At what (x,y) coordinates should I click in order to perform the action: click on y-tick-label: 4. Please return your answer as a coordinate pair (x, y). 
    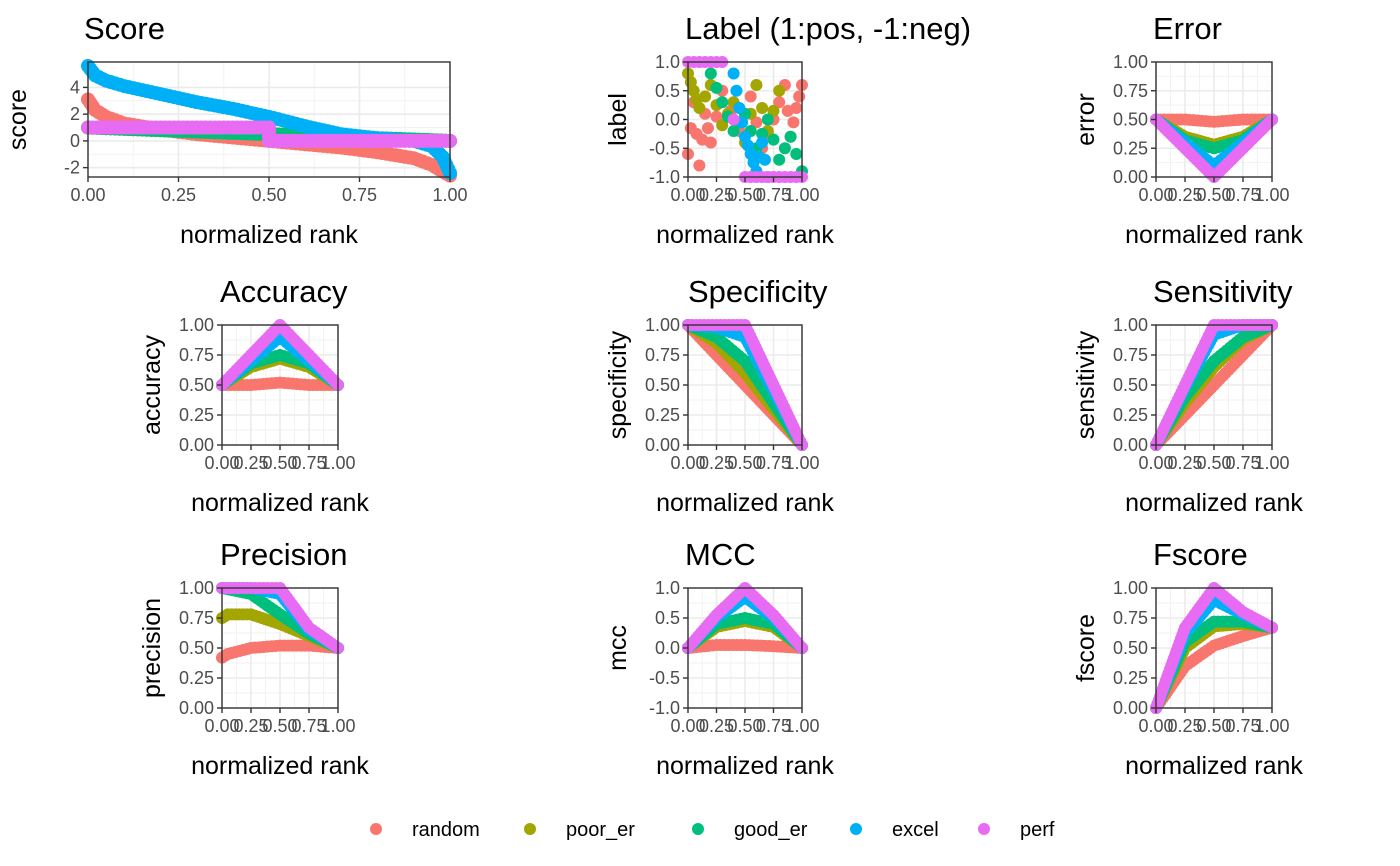
    Looking at the image, I should click on (75, 87).